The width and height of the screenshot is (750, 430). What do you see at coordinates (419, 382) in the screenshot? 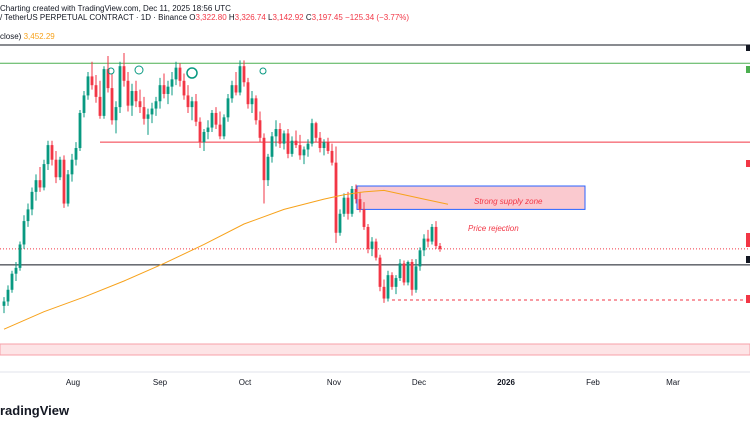
I see `x-tick-label: Dec` at bounding box center [419, 382].